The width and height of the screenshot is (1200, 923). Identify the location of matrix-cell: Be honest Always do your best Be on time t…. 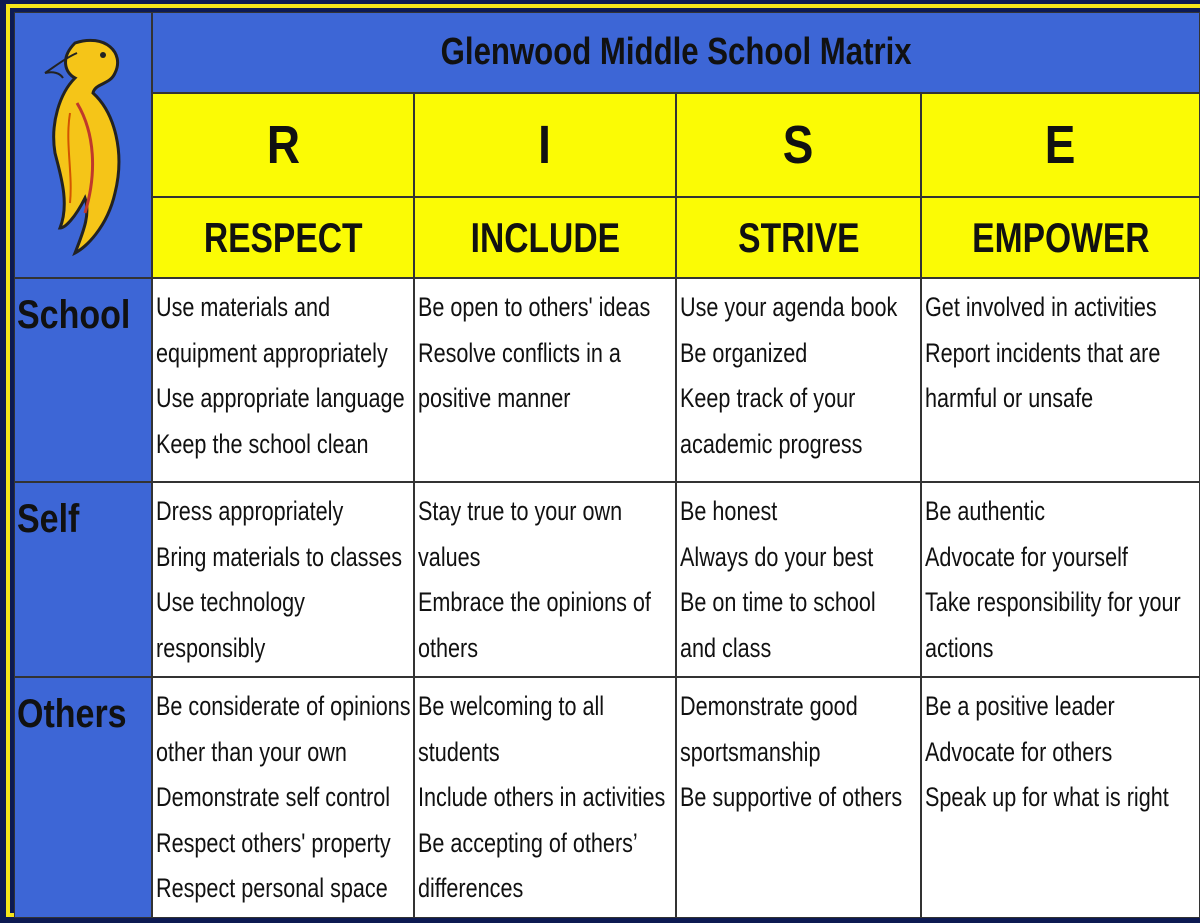
(798, 579).